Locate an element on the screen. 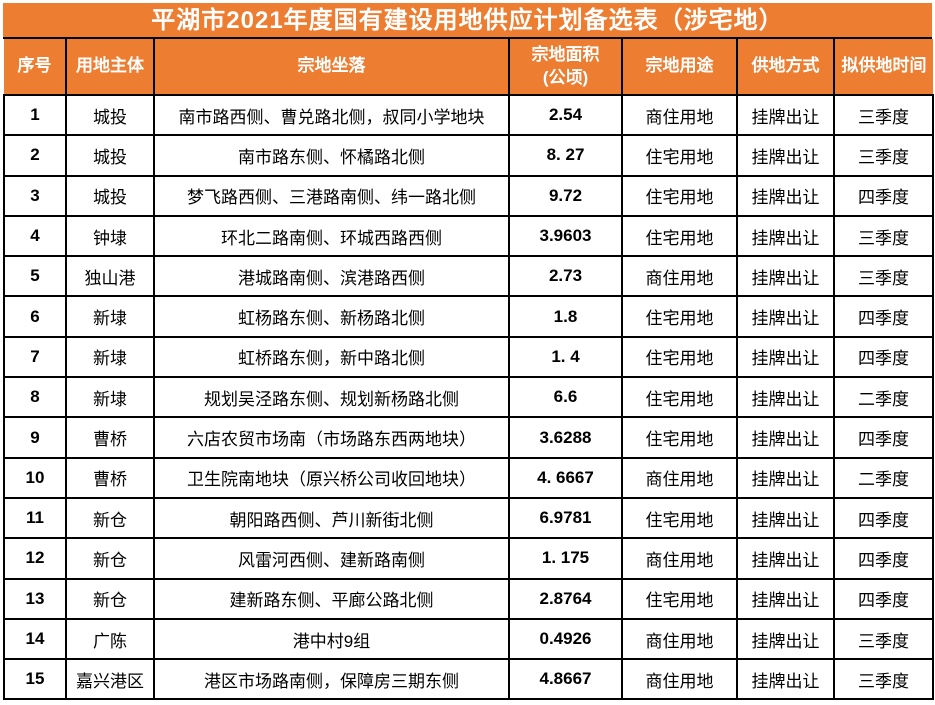  table-row: 12 新仓 风雷河西侧、建新路南侧 1. 175 商住用地 挂牌出让 四季度 is located at coordinates (468, 558).